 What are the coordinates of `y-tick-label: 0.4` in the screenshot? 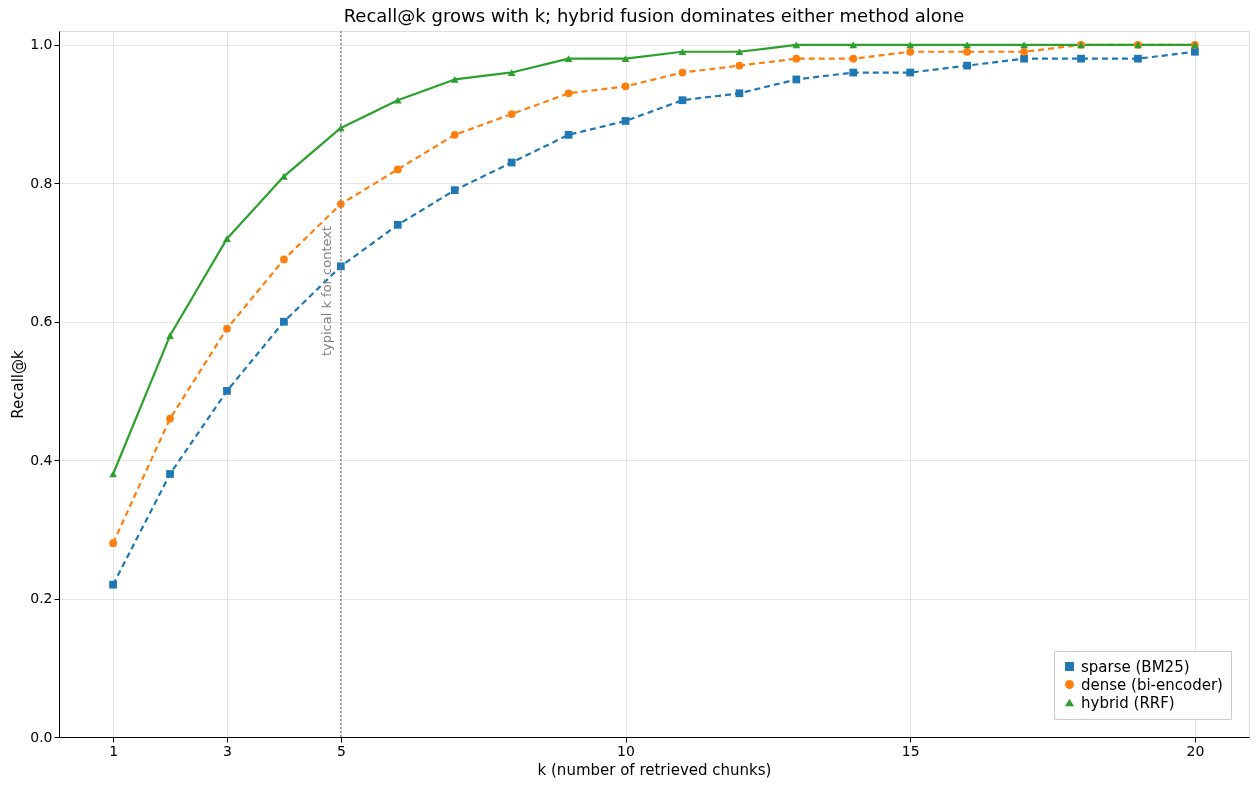 It's located at (41, 459).